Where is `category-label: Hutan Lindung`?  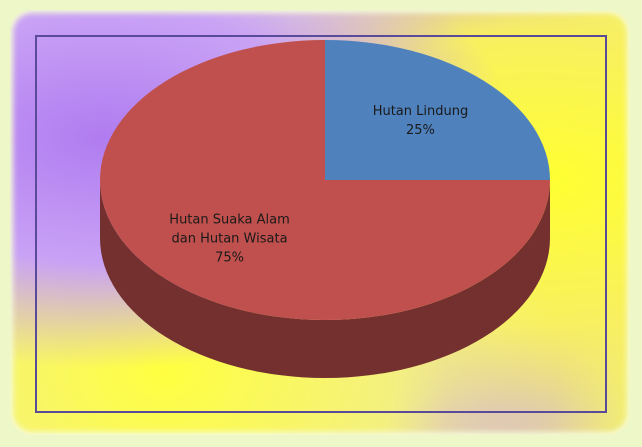
category-label: Hutan Lindung is located at coordinates (420, 111).